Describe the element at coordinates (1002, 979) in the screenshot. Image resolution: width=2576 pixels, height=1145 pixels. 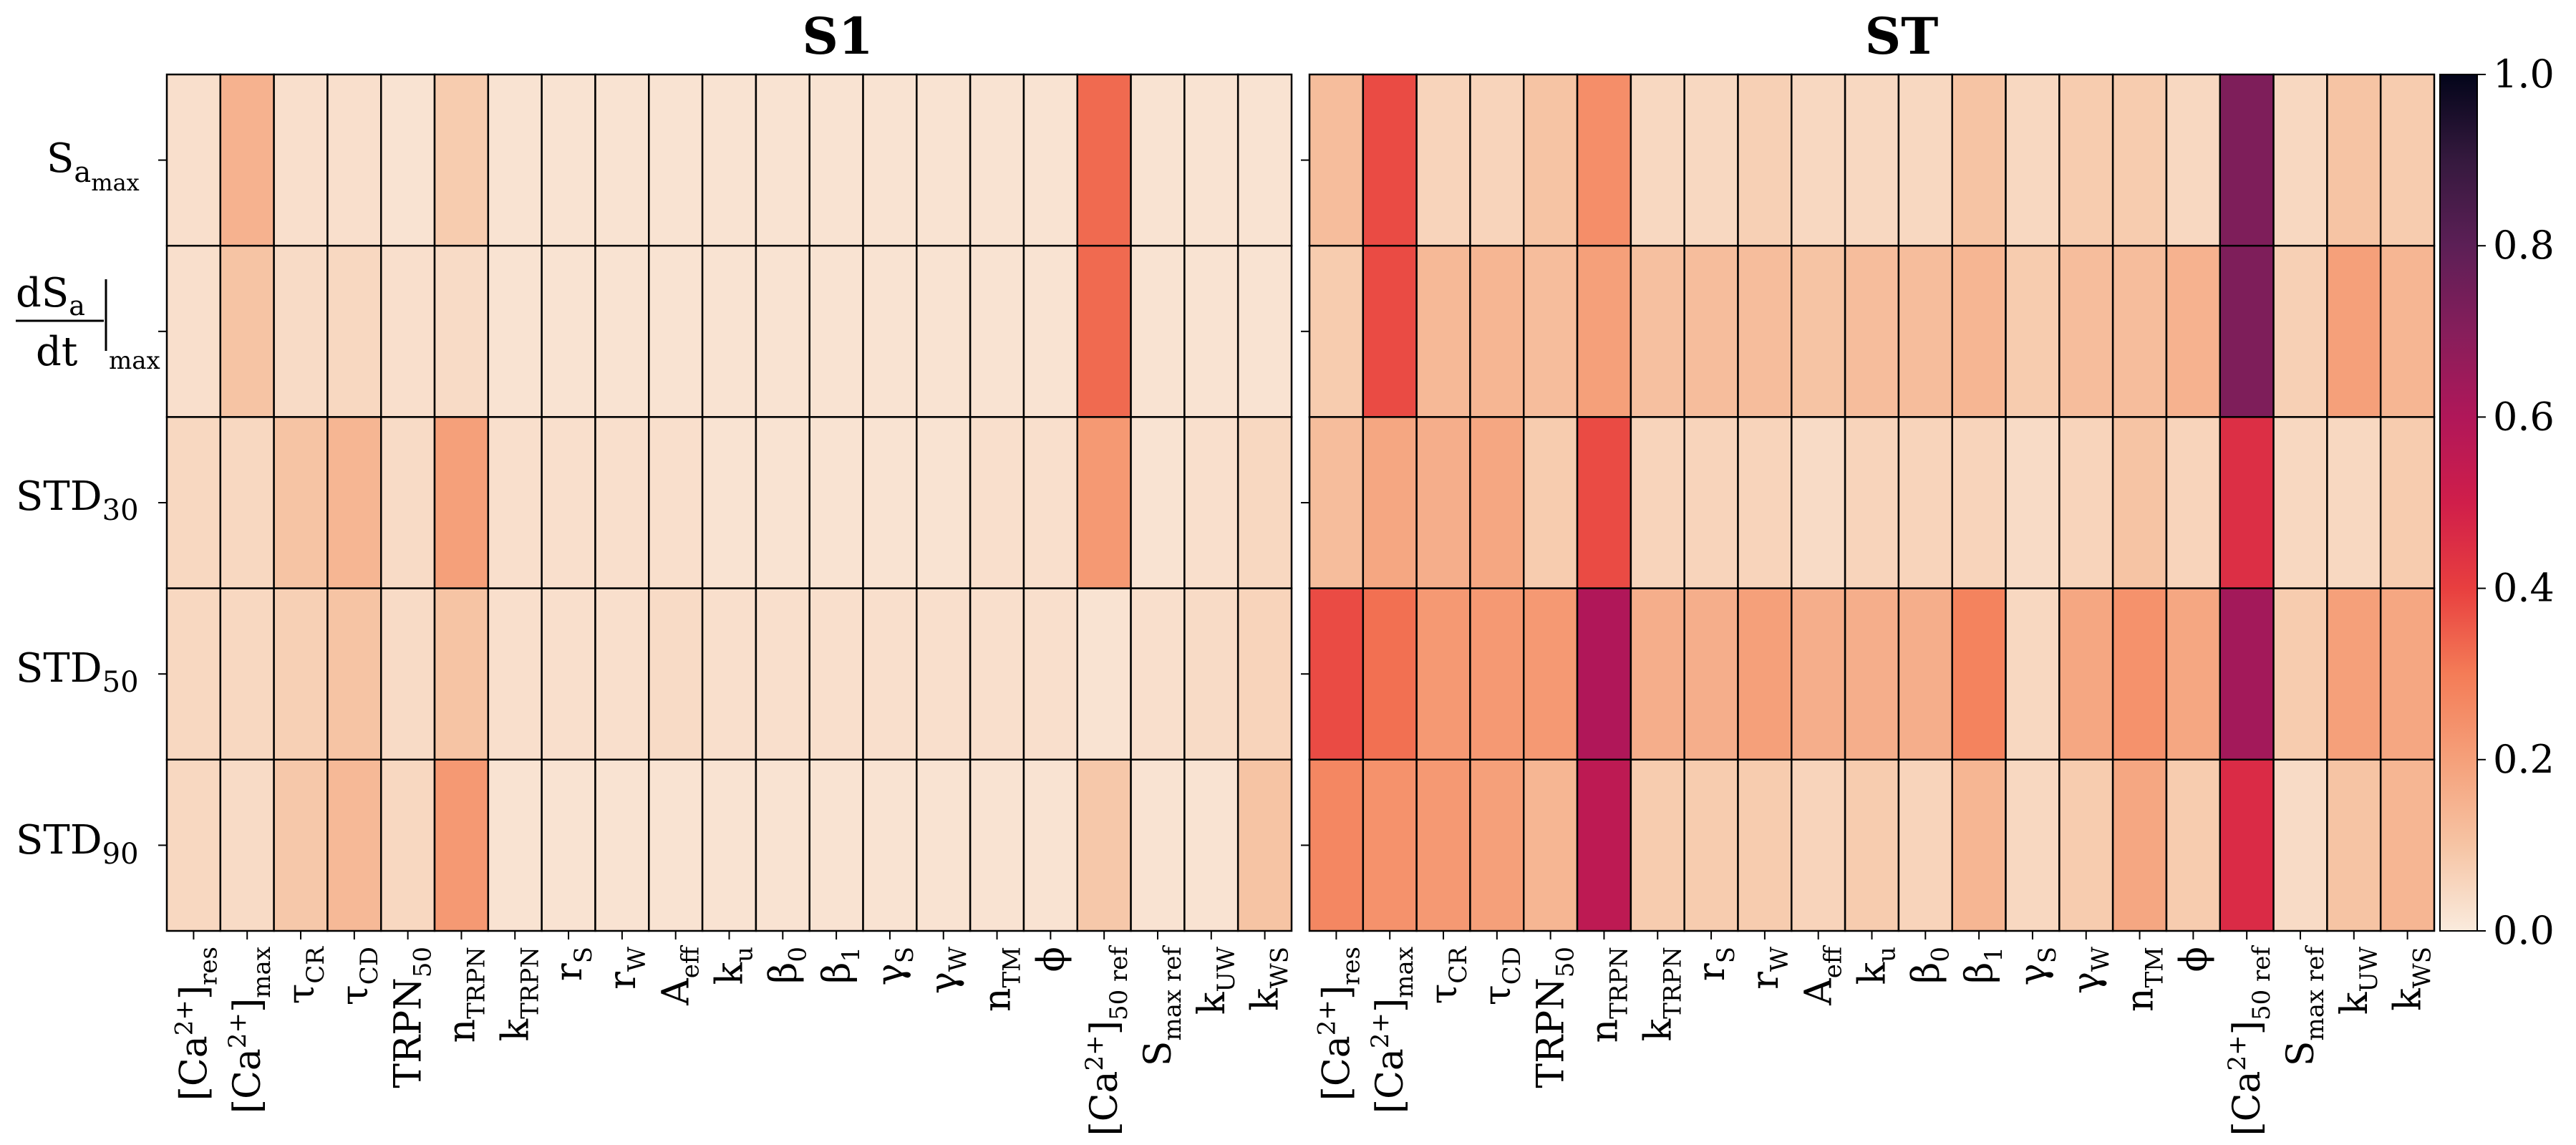
I see `column-label: nTM` at that location.